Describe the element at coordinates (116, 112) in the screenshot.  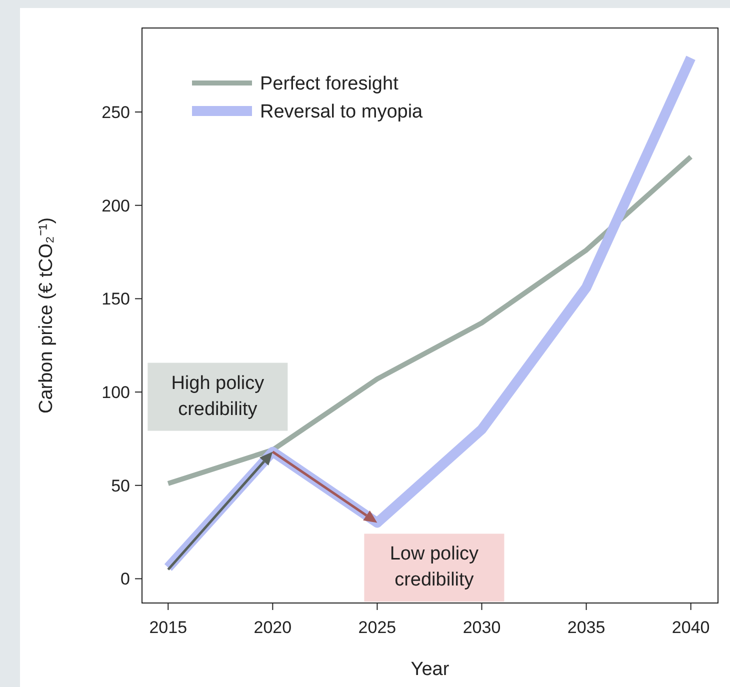
I see `y-tick-label: 250` at that location.